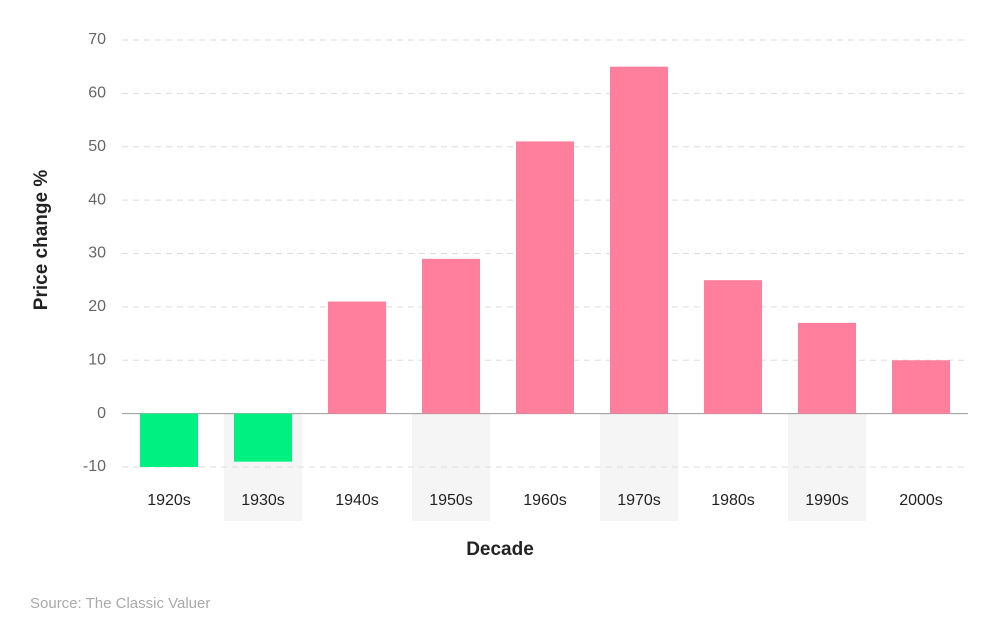 The height and width of the screenshot is (640, 1000). I want to click on x-tick-label: 2000s, so click(921, 500).